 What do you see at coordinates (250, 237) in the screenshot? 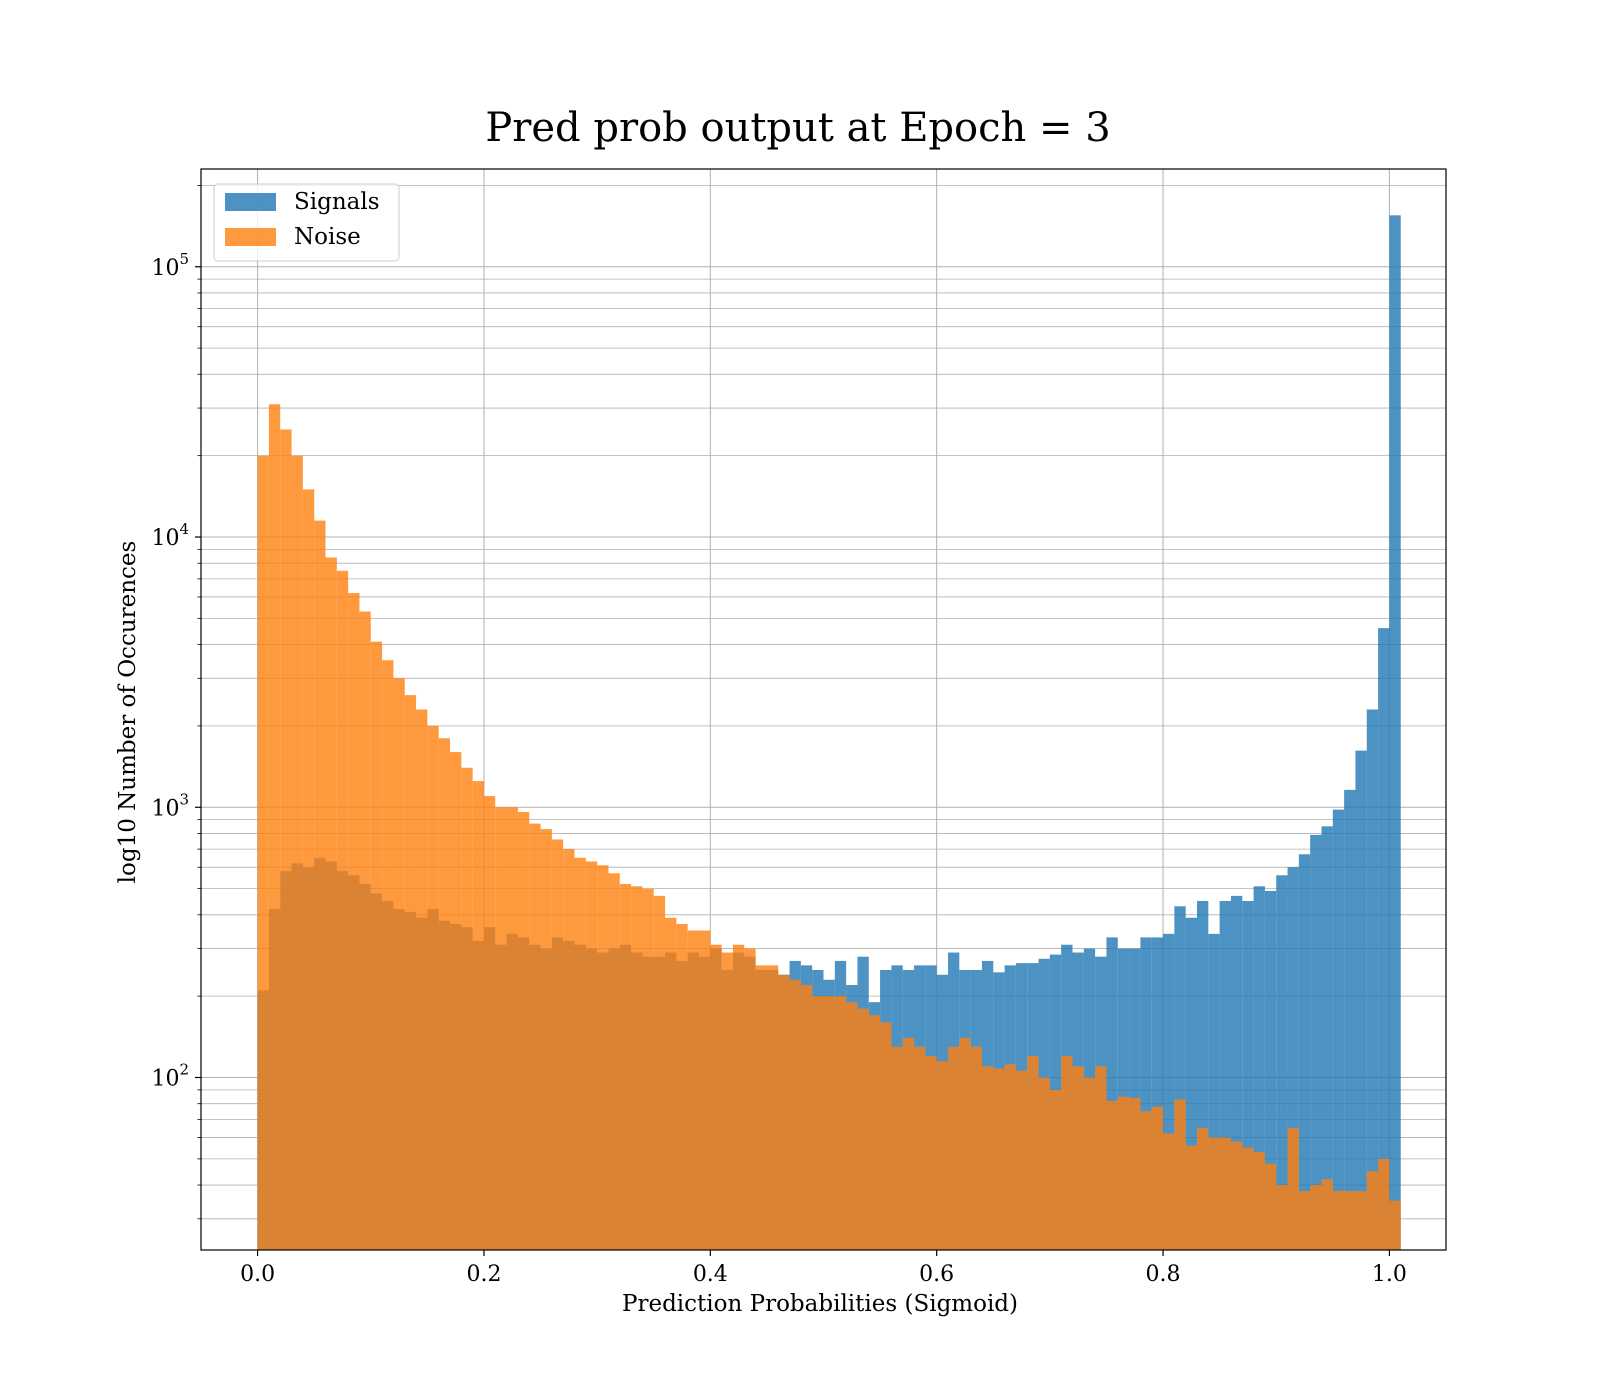
I see `legend-swatch-noise` at bounding box center [250, 237].